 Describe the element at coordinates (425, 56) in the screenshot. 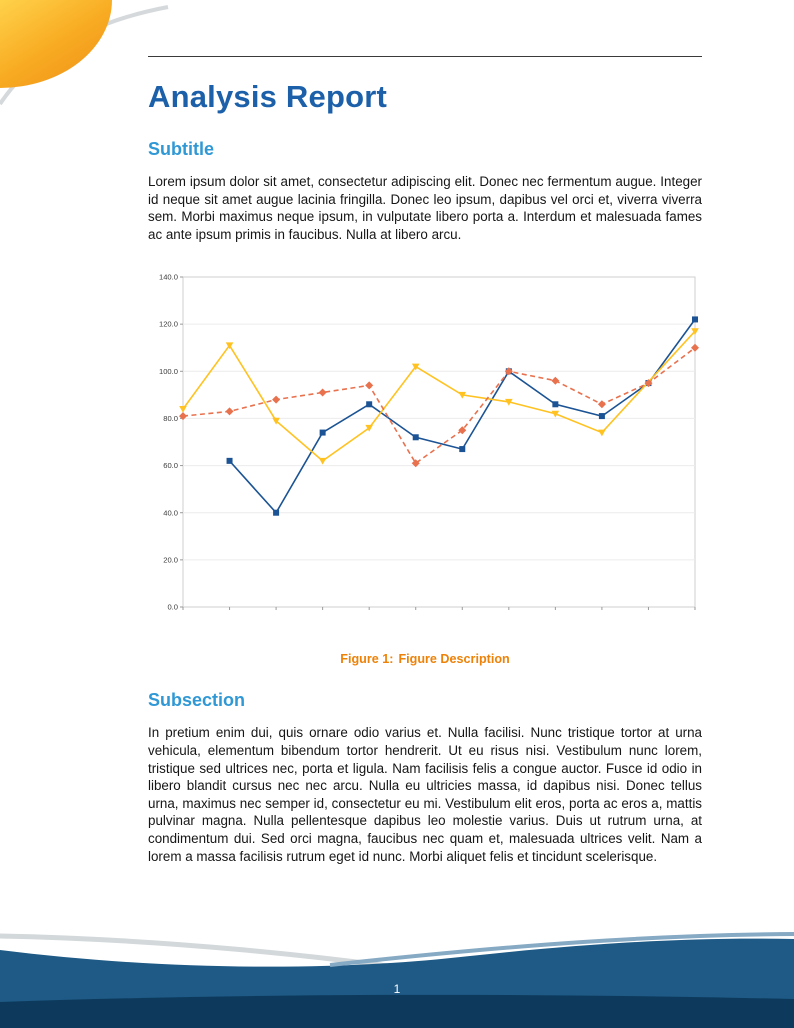

I see `top-rule` at that location.